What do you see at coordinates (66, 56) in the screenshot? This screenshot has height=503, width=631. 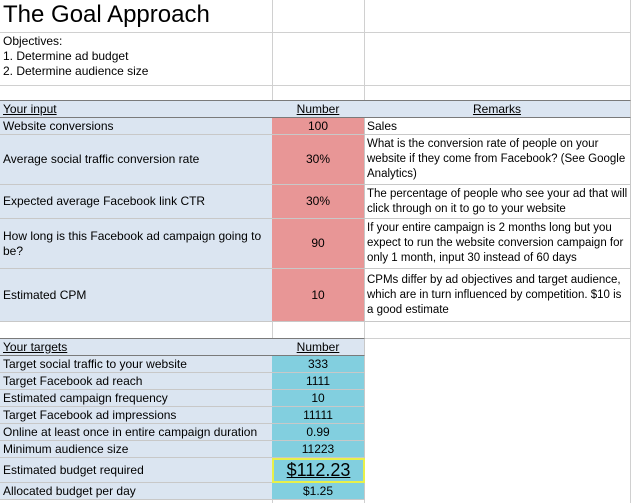 I see `objective-item: 1. Determine ad budget` at bounding box center [66, 56].